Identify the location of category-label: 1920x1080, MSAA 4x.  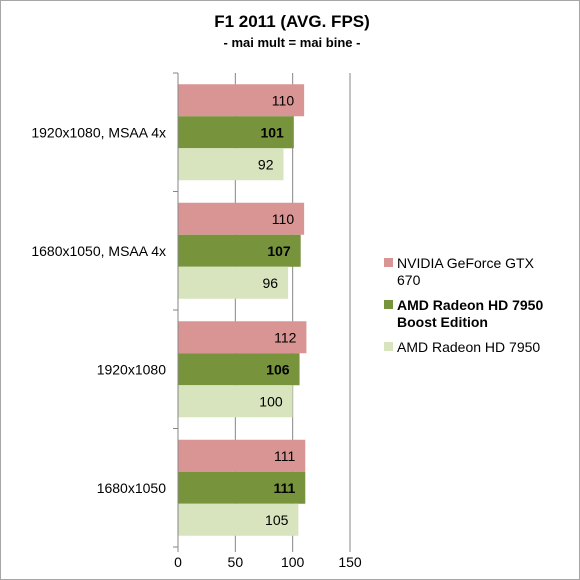
(98, 132).